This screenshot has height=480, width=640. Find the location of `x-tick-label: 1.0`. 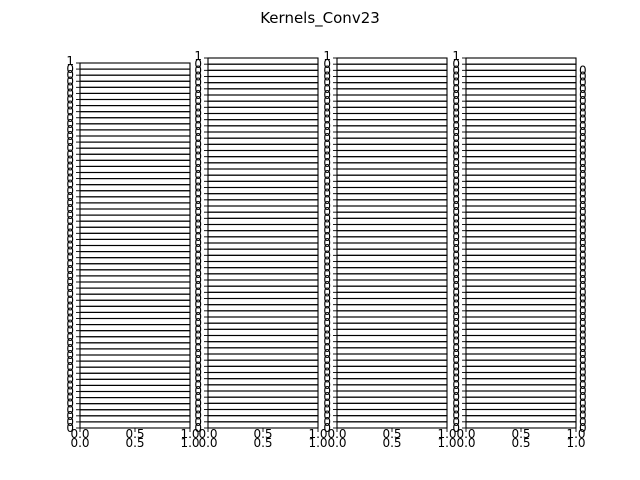

x-tick-label: 1.0 is located at coordinates (189, 443).